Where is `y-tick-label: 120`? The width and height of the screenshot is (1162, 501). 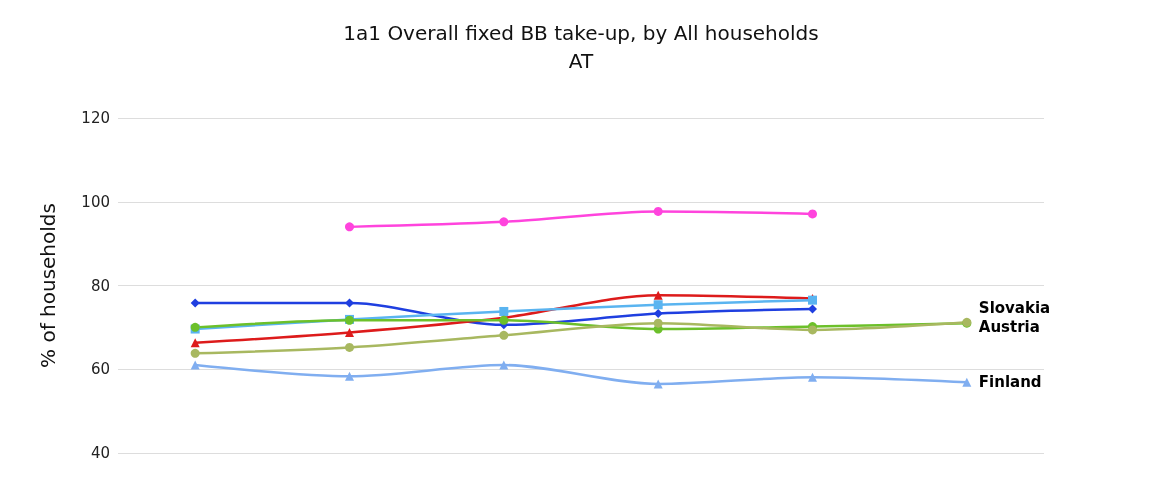 y-tick-label: 120 is located at coordinates (95, 118).